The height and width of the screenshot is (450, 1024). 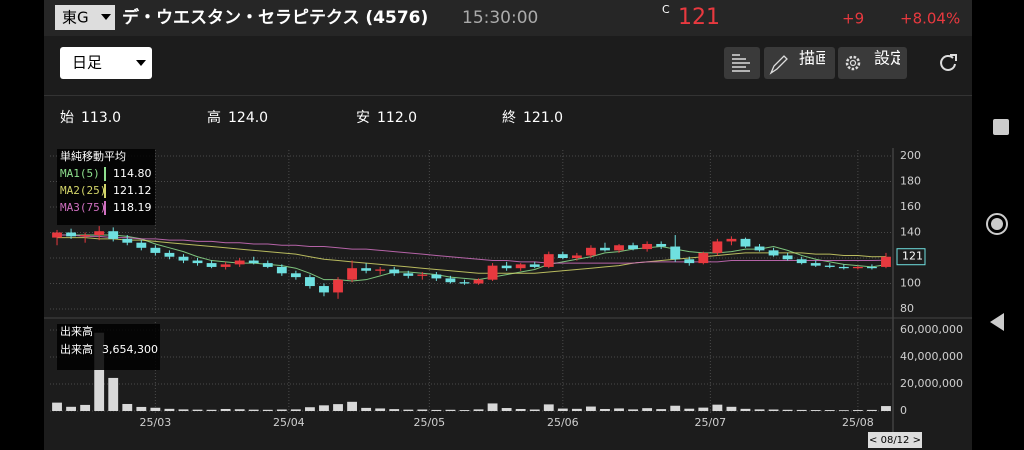 What do you see at coordinates (132, 207) in the screenshot?
I see `legend-value: 118.19` at bounding box center [132, 207].